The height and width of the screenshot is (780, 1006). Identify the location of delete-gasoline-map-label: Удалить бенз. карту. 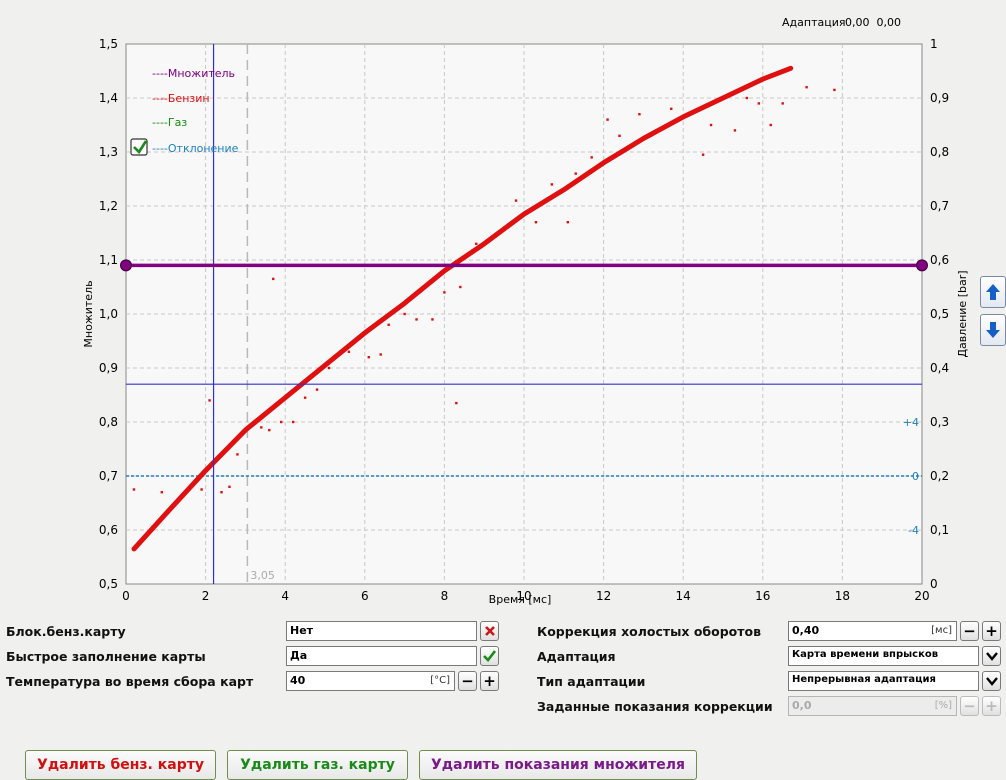
(120, 765).